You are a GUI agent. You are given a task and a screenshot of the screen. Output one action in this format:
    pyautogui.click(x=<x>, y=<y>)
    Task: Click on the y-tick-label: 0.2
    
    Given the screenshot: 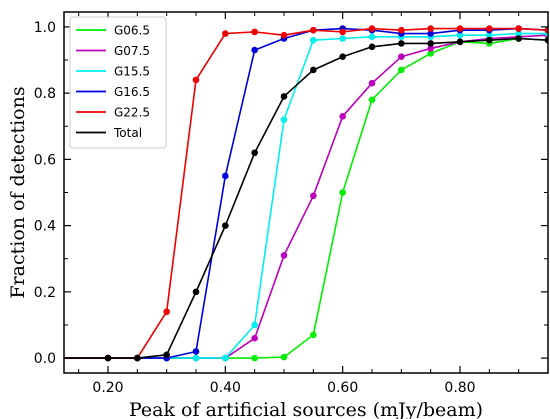 What is the action you would take?
    pyautogui.click(x=45, y=293)
    